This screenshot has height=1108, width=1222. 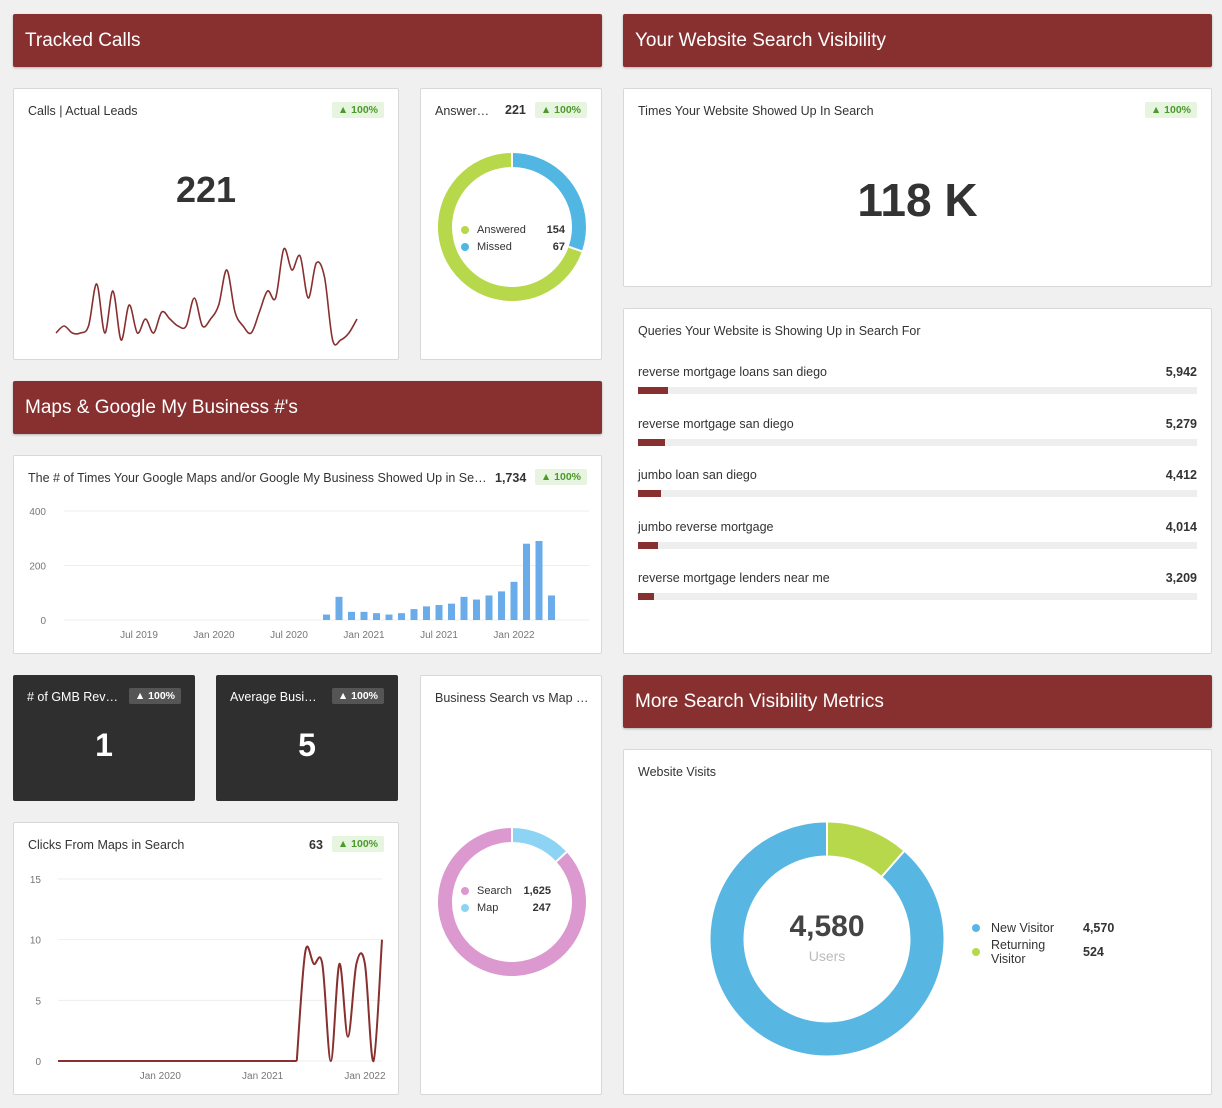 I want to click on avg-business-card: Average Busi… ▲ 100% 5, so click(x=307, y=738).